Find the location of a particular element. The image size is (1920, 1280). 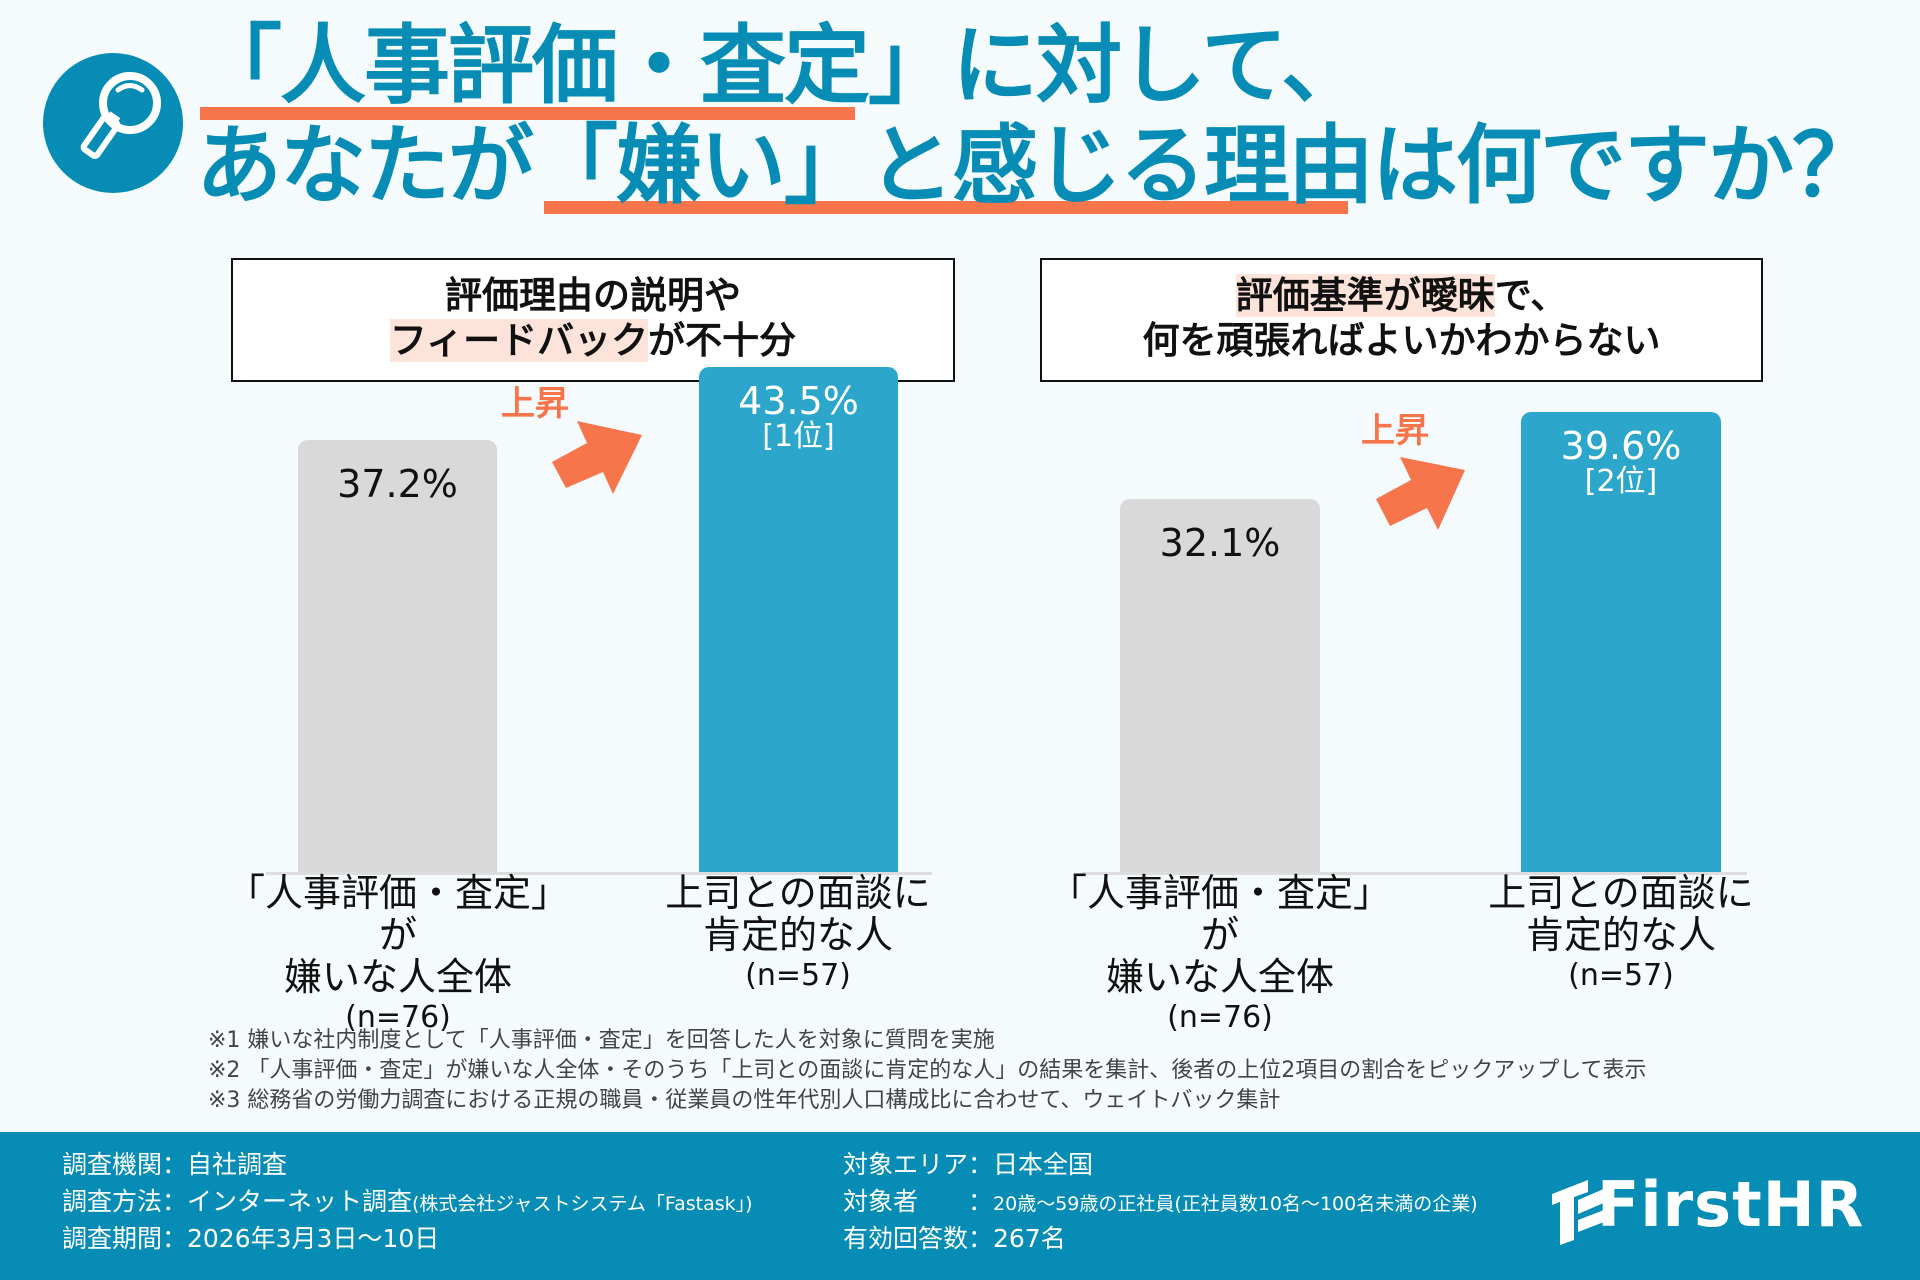

chart2-baseline is located at coordinates (1414, 873).